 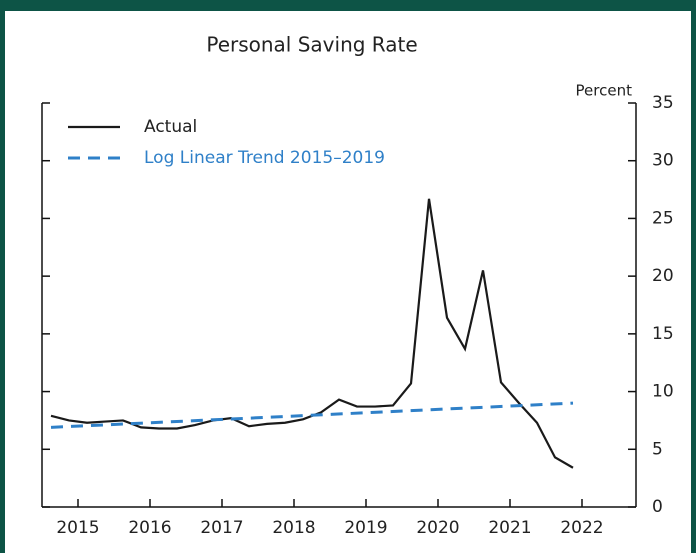 I want to click on y-tick-label: 0, so click(x=657, y=507).